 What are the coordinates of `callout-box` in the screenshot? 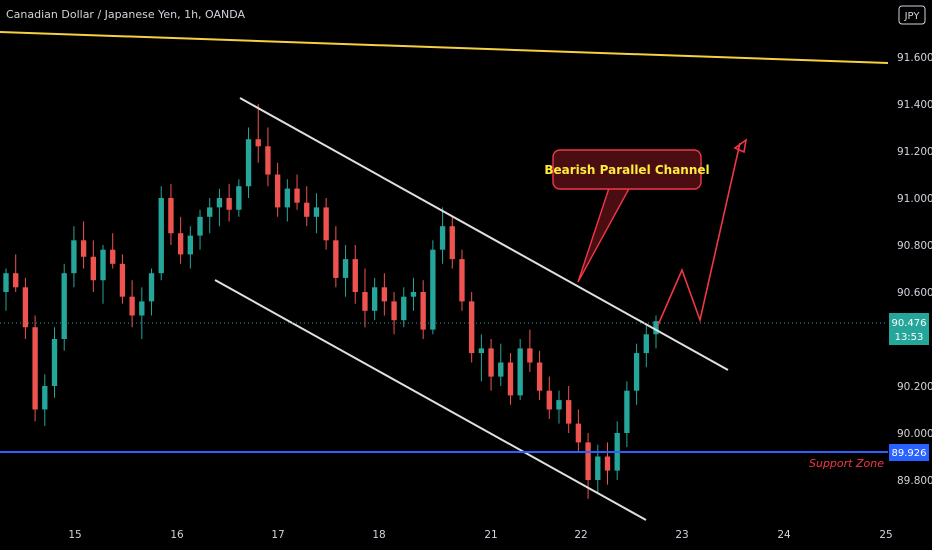 It's located at (627, 169).